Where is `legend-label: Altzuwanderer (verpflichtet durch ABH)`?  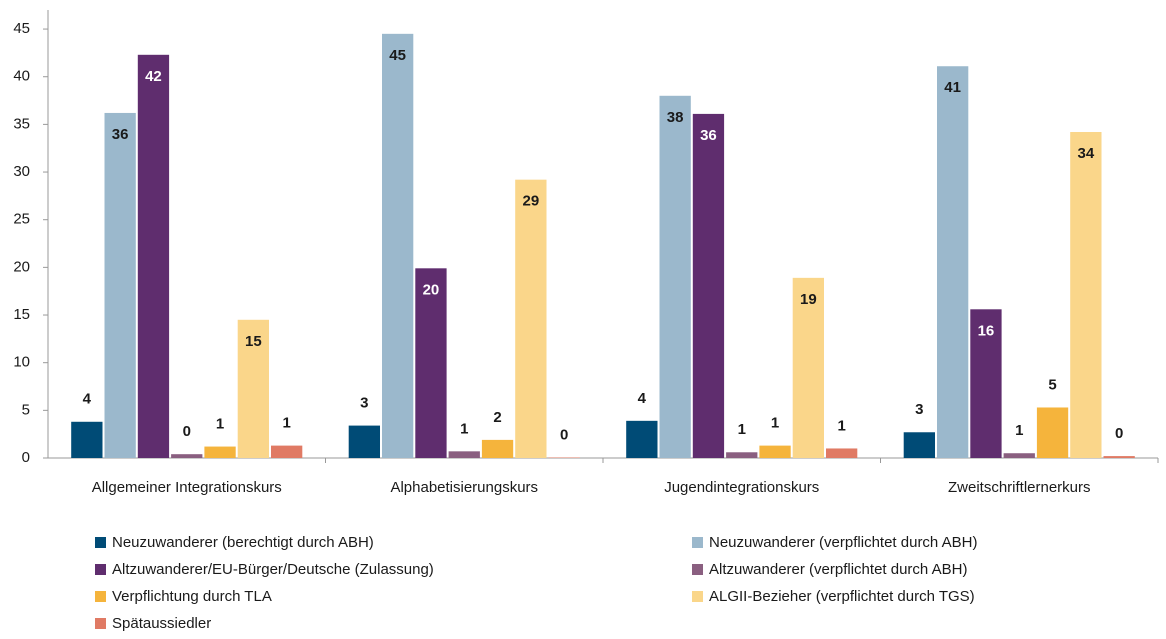
legend-label: Altzuwanderer (verpflichtet durch ABH) is located at coordinates (838, 569).